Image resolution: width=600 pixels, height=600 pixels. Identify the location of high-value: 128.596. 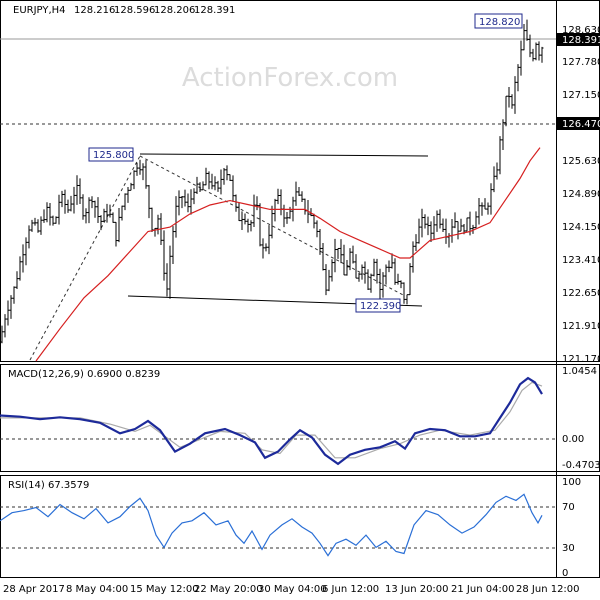
(134, 10).